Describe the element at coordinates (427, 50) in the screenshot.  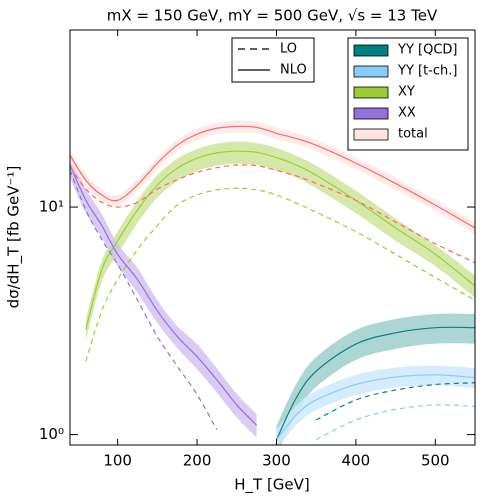
I see `legend-label: YY [QCD]` at that location.